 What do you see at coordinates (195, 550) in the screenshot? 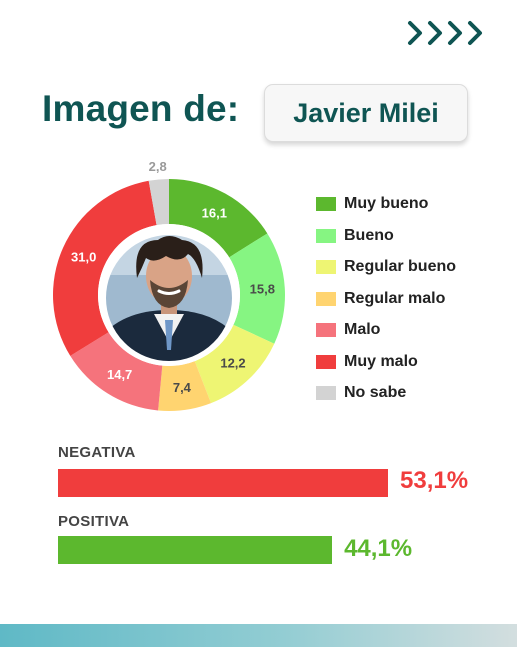
I see `bar-positive` at bounding box center [195, 550].